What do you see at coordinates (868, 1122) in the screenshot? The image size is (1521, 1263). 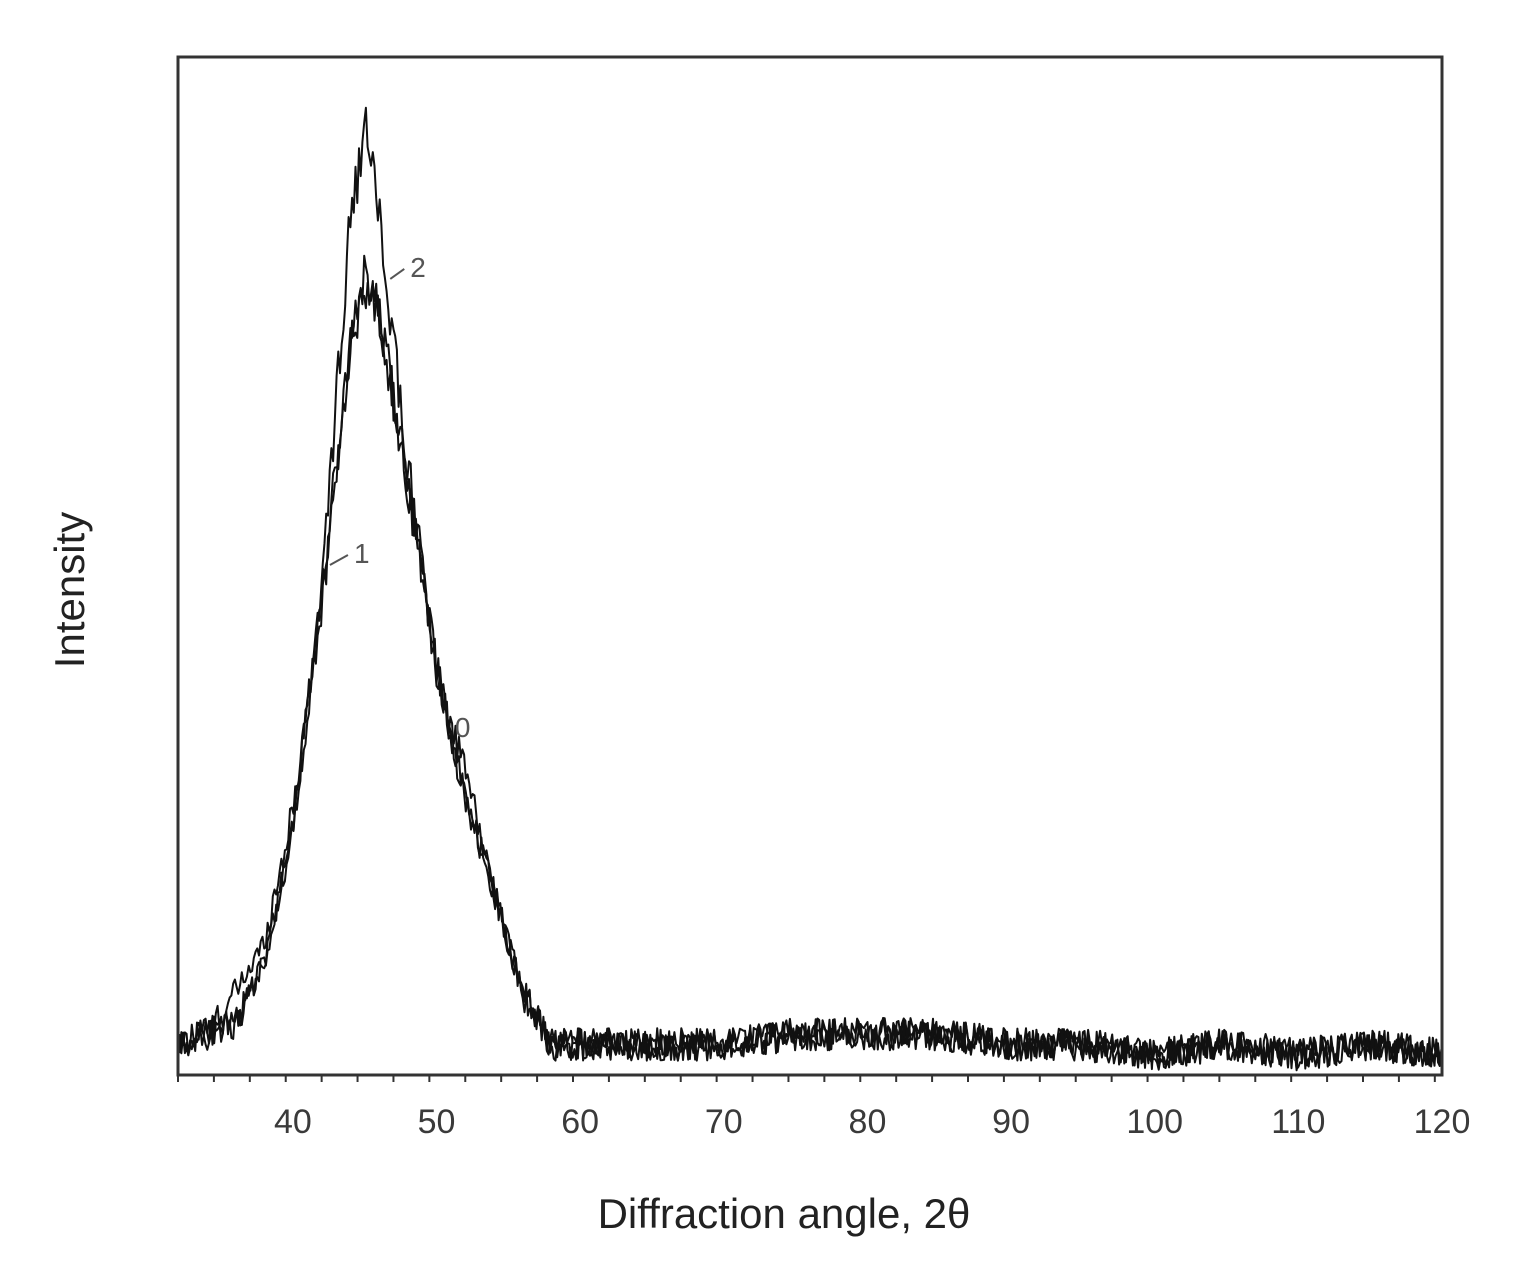 I see `x-tick-label: 80` at bounding box center [868, 1122].